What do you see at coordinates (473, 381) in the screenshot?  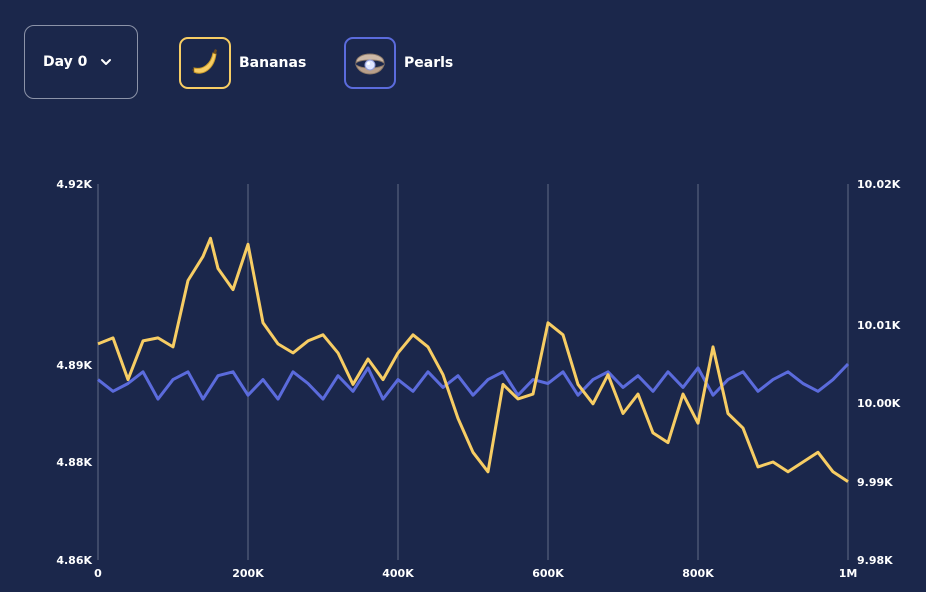 I see `pearls-series-line` at bounding box center [473, 381].